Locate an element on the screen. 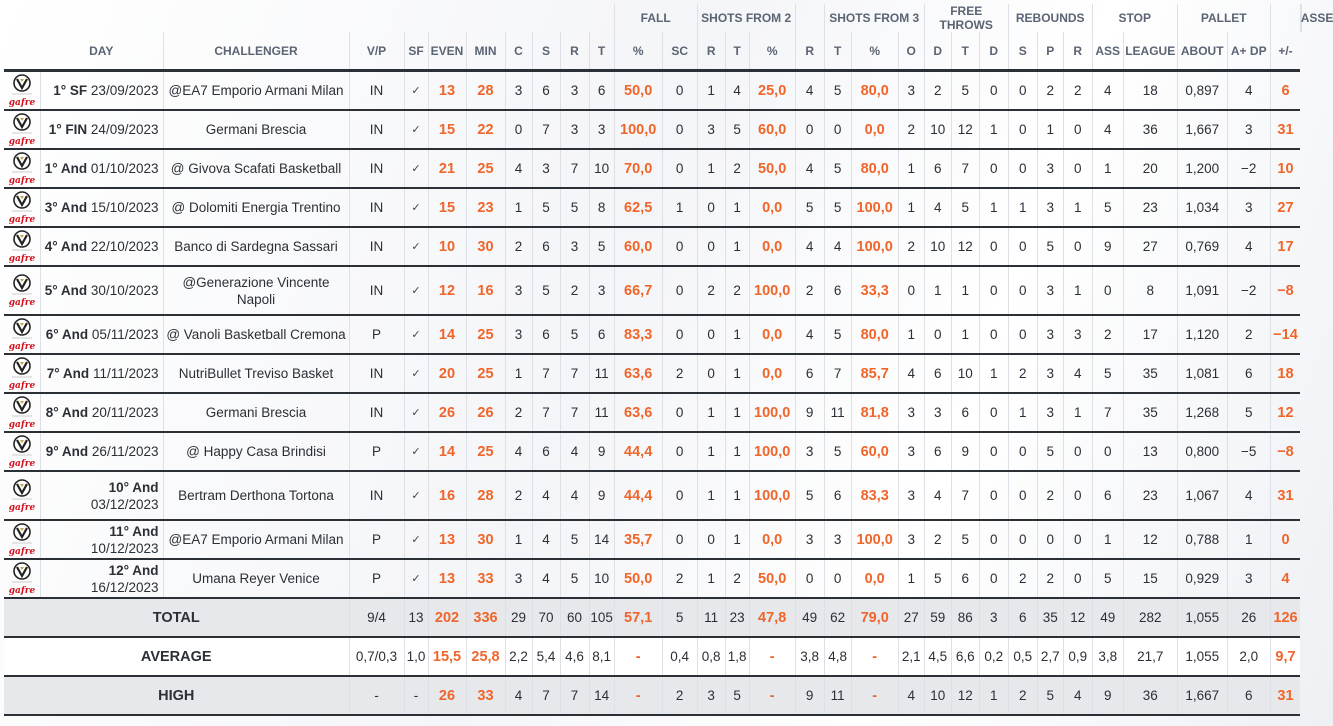 The image size is (1333, 726). stat-cell: 5 is located at coordinates (574, 335).